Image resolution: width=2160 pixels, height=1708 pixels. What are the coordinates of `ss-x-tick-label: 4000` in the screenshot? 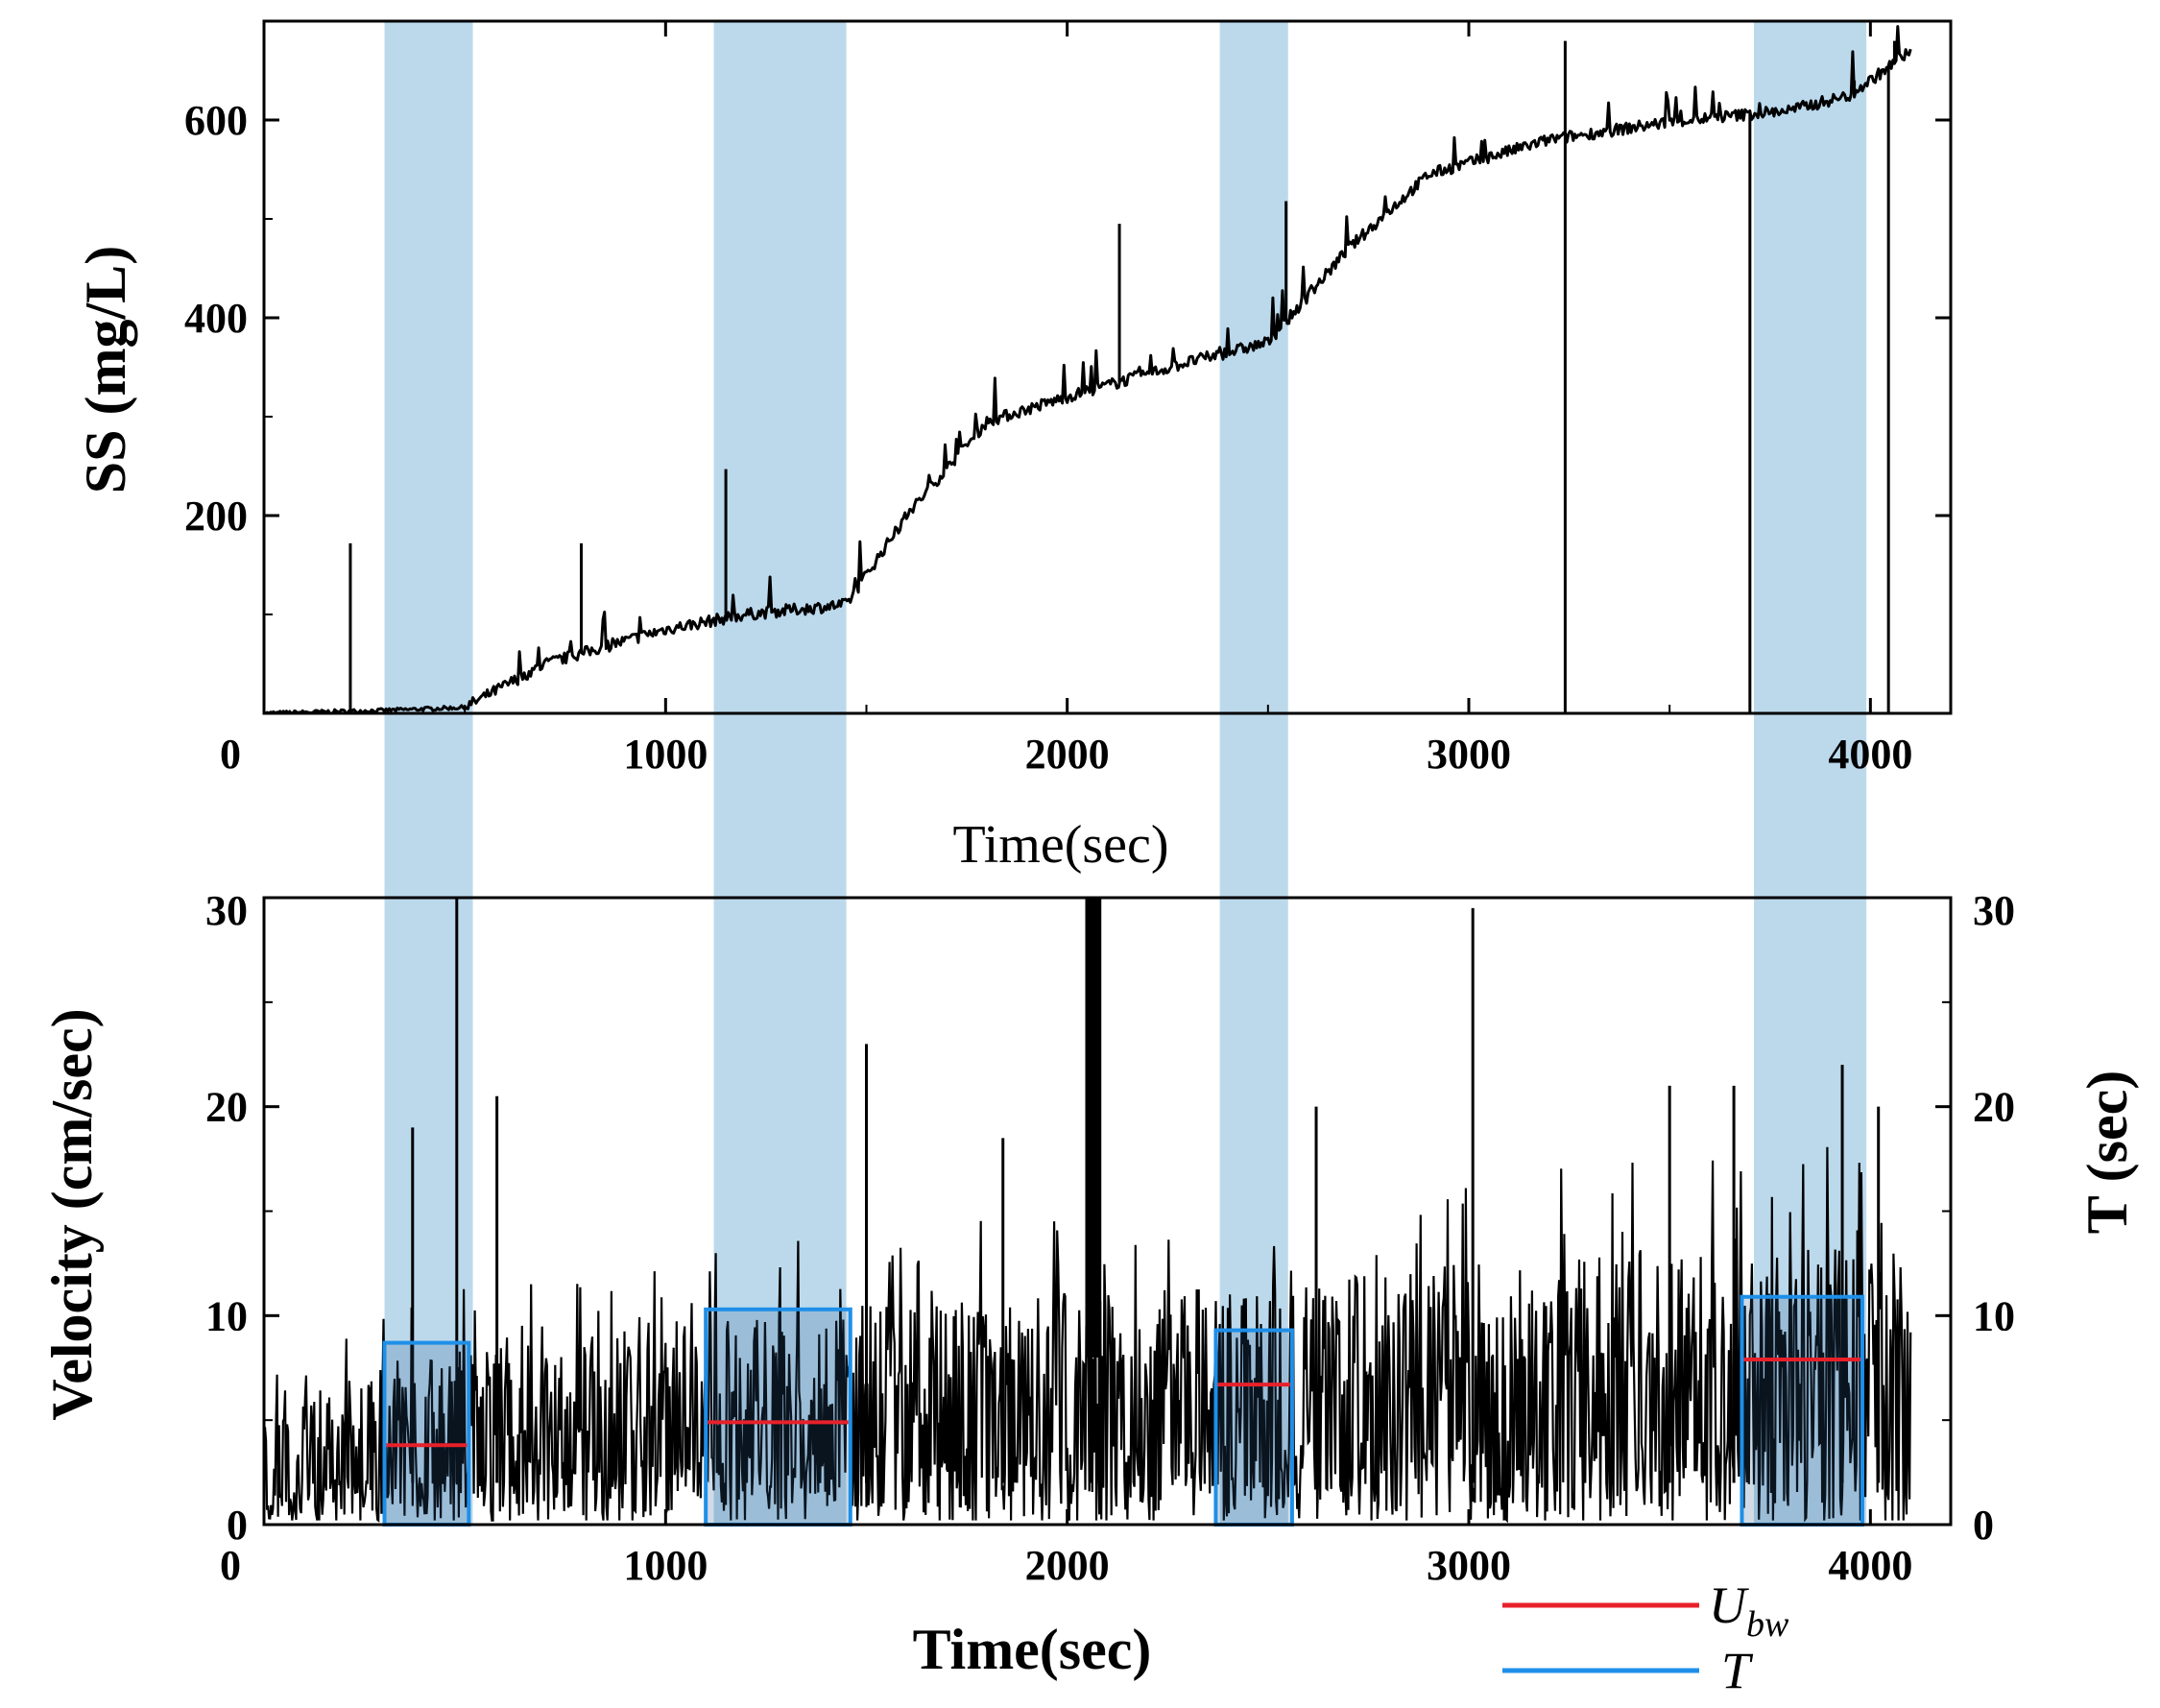 It's located at (1870, 754).